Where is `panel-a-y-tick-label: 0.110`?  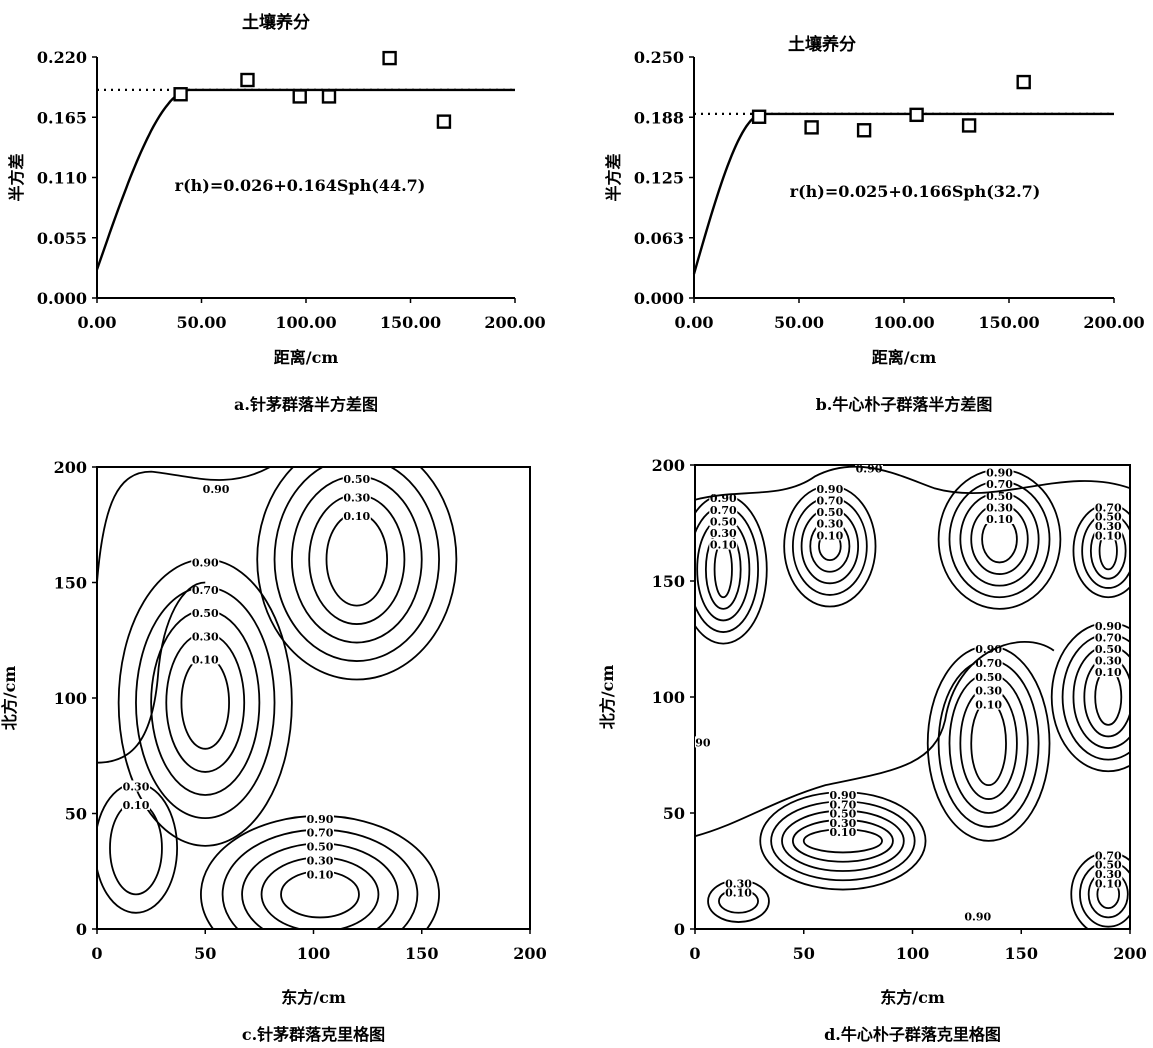 panel-a-y-tick-label: 0.110 is located at coordinates (62, 178).